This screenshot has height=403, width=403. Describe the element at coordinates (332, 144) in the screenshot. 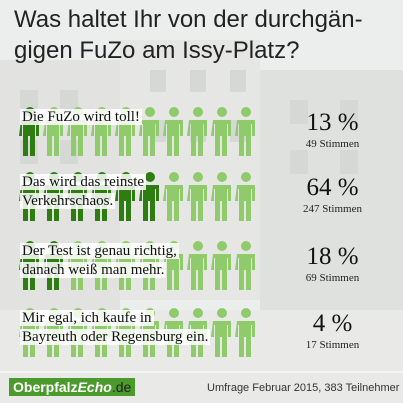

I see `votes-label: 49 Stimmen` at that location.